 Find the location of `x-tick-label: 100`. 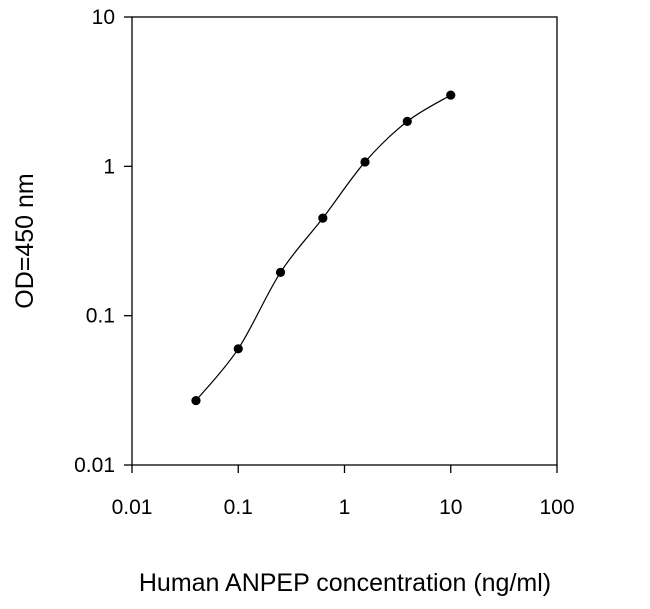

x-tick-label: 100 is located at coordinates (556, 507).